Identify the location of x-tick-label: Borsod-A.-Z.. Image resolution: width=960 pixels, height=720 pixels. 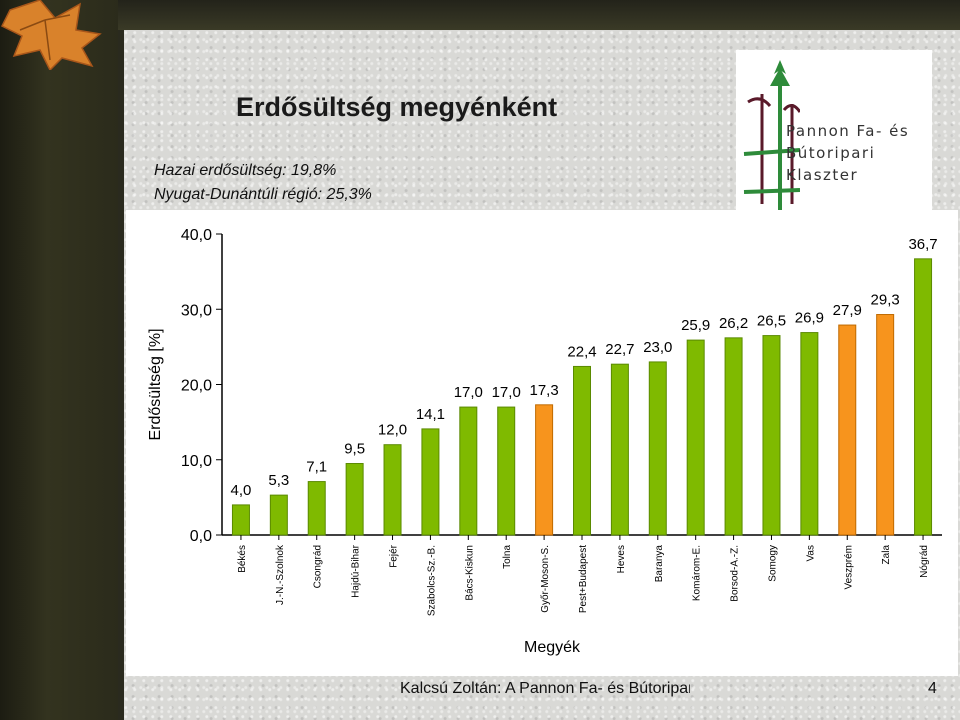
(735, 573).